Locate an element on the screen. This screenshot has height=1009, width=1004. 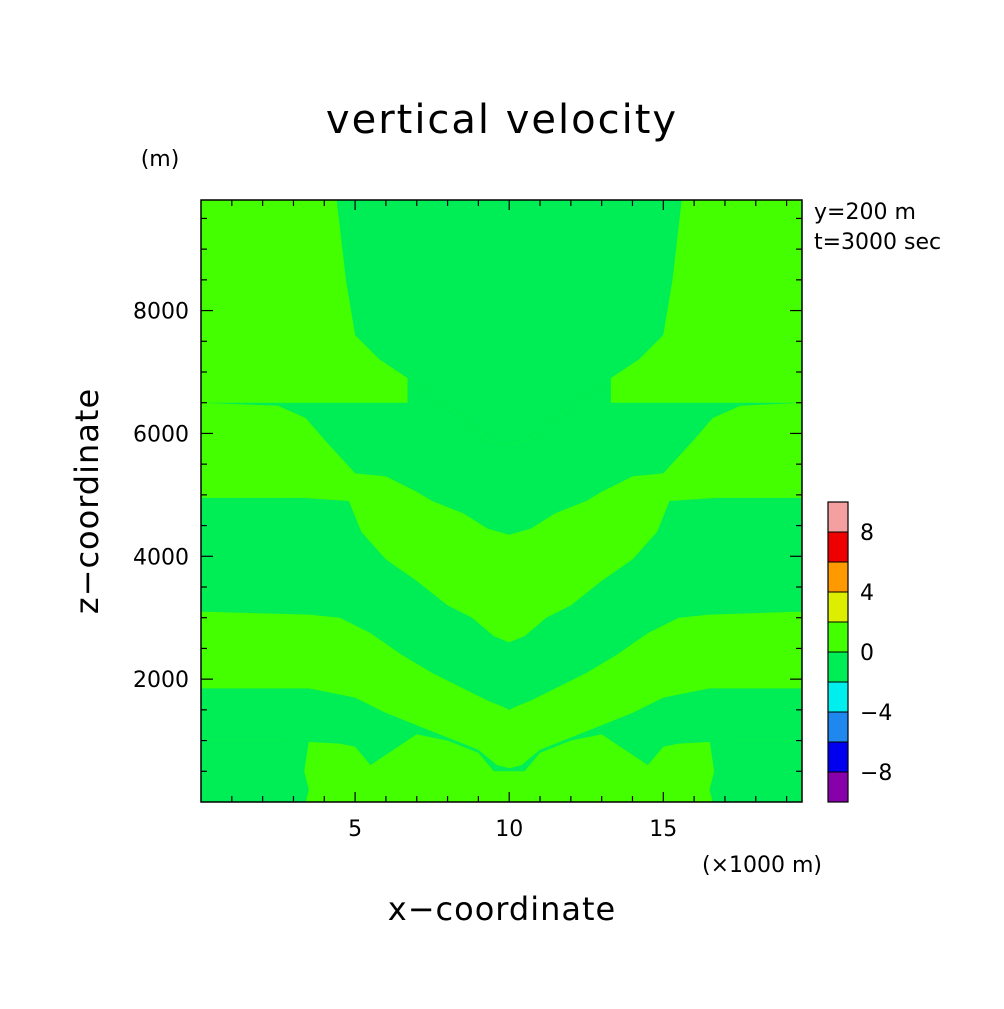
x-tick-label: 15 is located at coordinates (663, 829).